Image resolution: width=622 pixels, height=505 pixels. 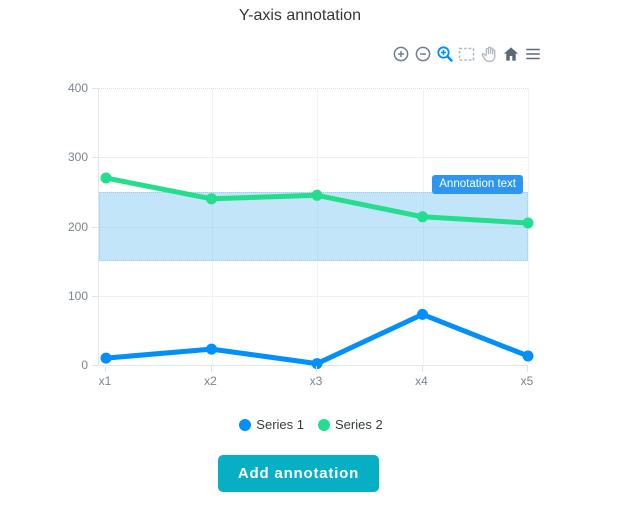 I want to click on x-axis-label: x3, so click(x=316, y=381).